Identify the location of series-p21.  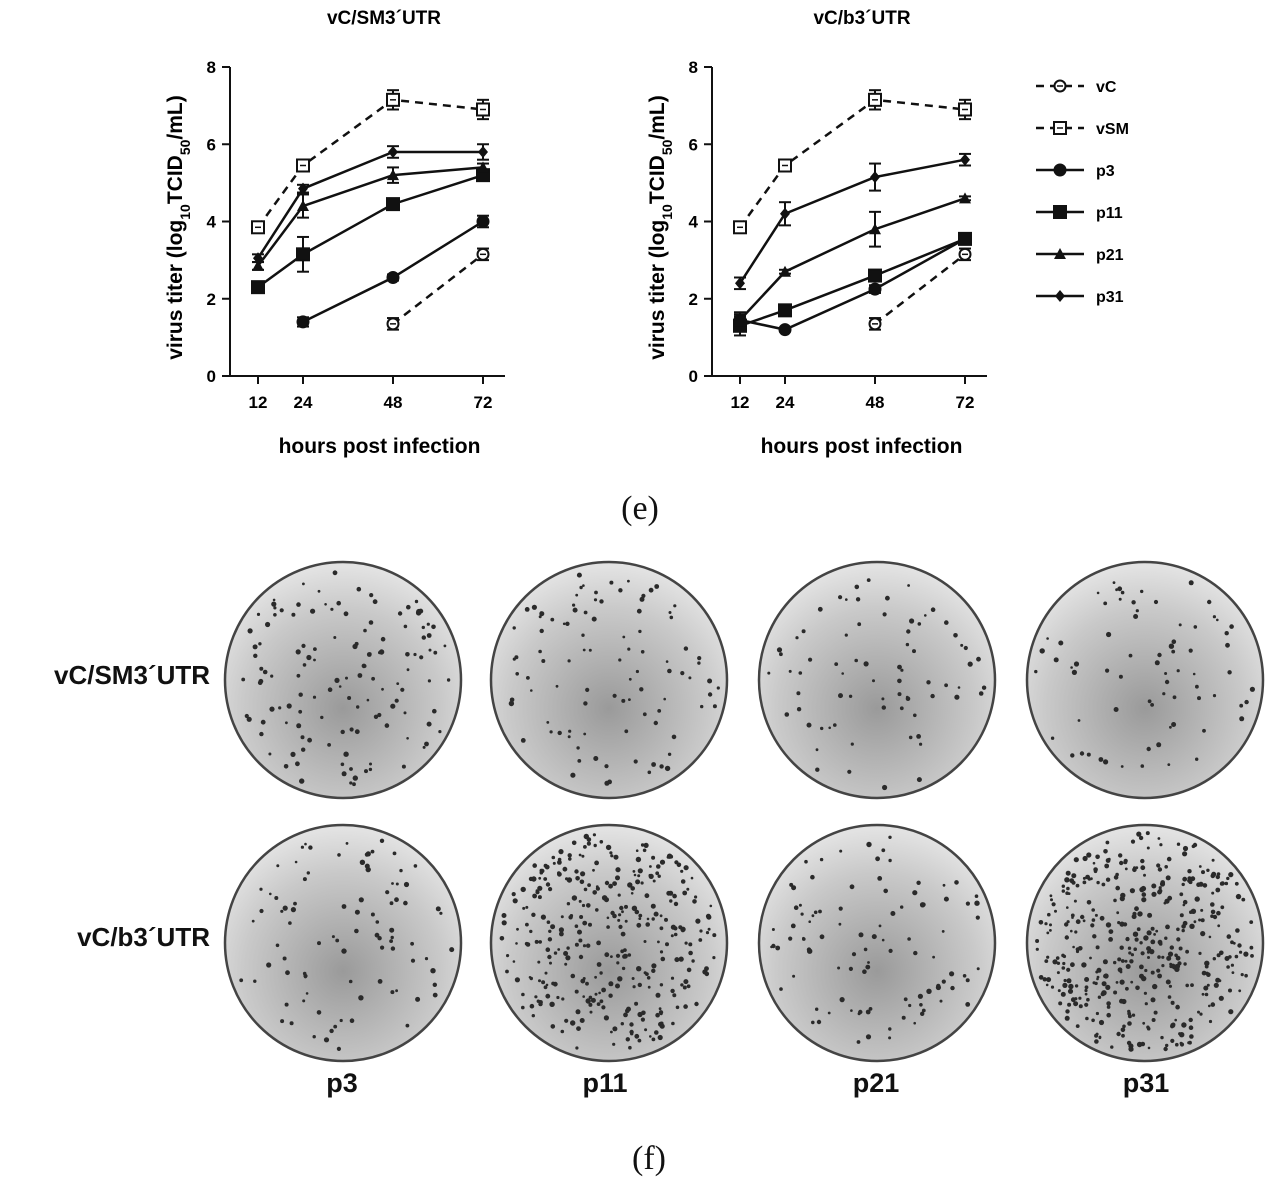
(852, 259).